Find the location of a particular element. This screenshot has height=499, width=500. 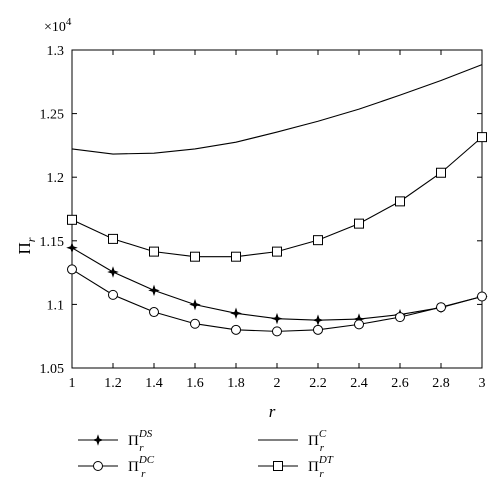

legend-item-dc: ΠDC r is located at coordinates (116, 467).